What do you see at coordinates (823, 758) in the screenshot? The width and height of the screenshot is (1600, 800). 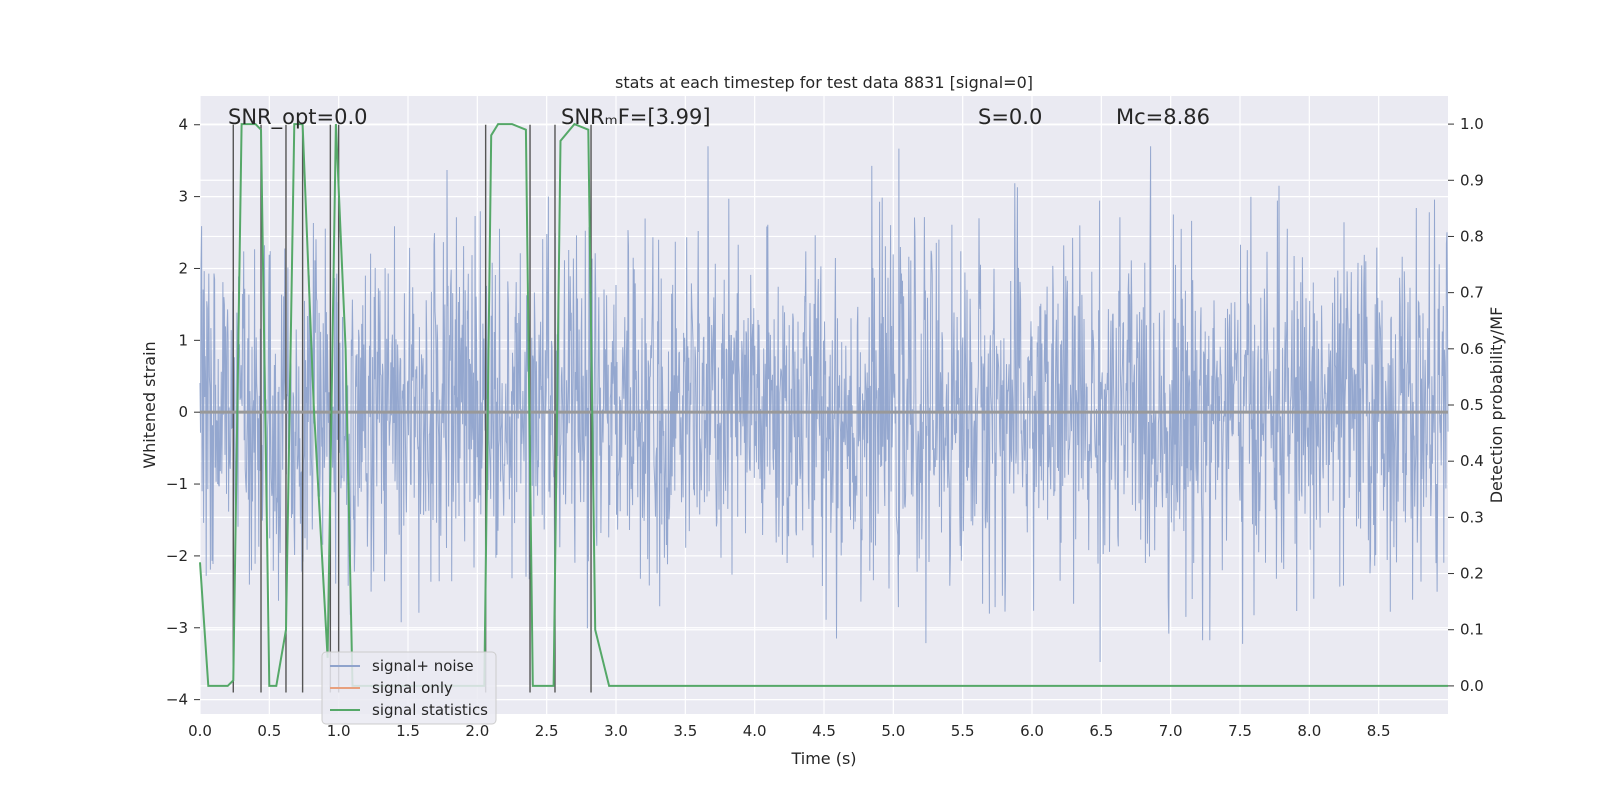 I see `x-axis-label: Time (s)` at bounding box center [823, 758].